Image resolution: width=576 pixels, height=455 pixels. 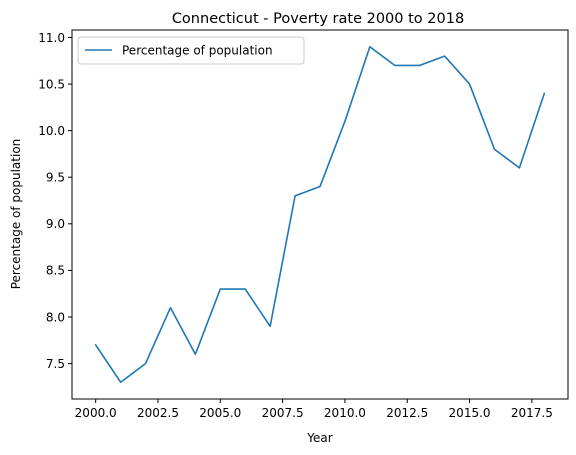 What do you see at coordinates (345, 413) in the screenshot?
I see `x-tick-label: 2010.0` at bounding box center [345, 413].